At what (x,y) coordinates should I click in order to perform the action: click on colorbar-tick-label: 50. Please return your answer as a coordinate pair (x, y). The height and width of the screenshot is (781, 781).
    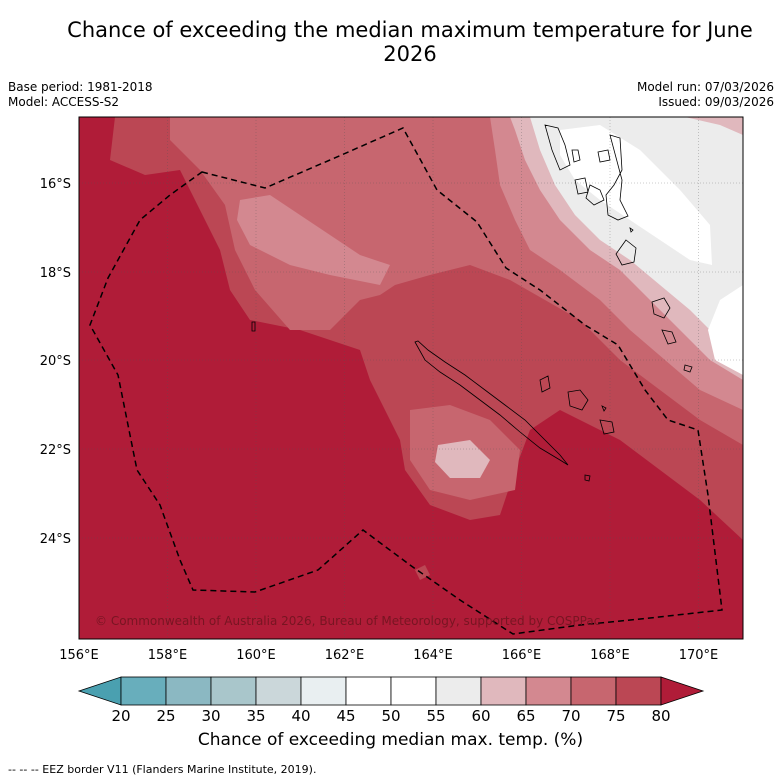
    Looking at the image, I should click on (390, 716).